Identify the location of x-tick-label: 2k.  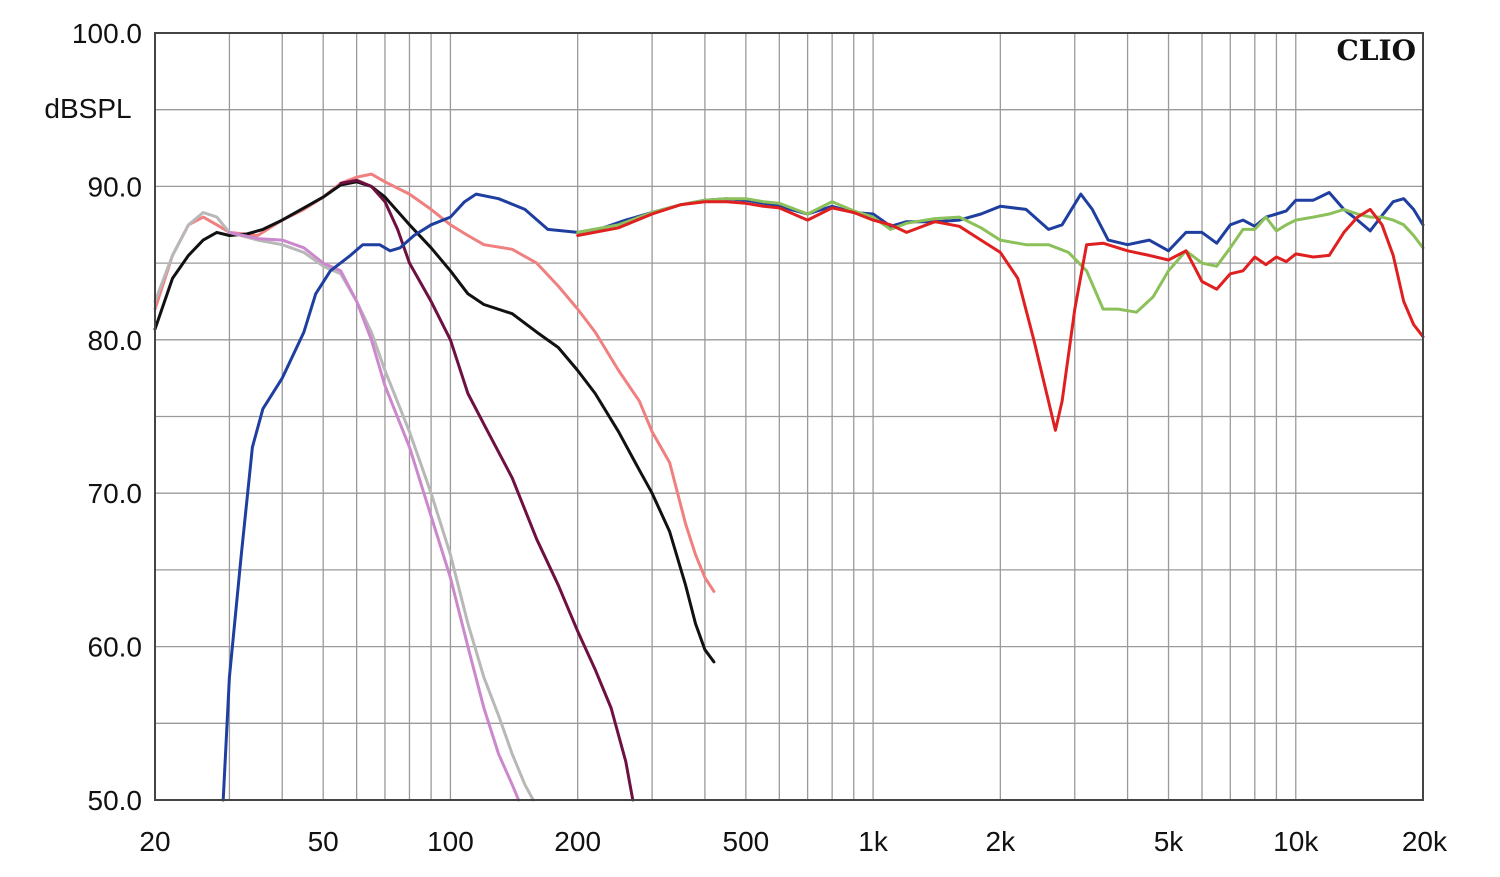
(1001, 841).